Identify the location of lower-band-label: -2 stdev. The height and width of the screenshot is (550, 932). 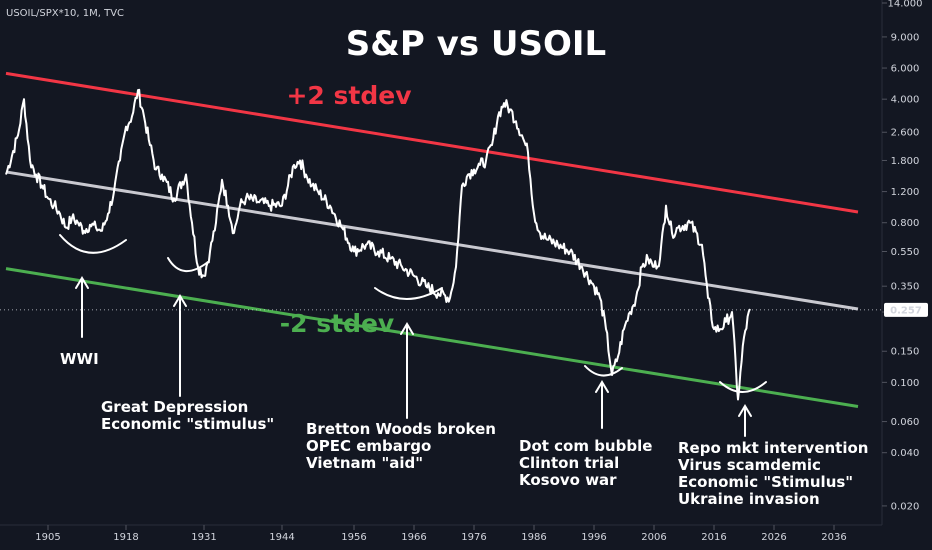
(337, 323).